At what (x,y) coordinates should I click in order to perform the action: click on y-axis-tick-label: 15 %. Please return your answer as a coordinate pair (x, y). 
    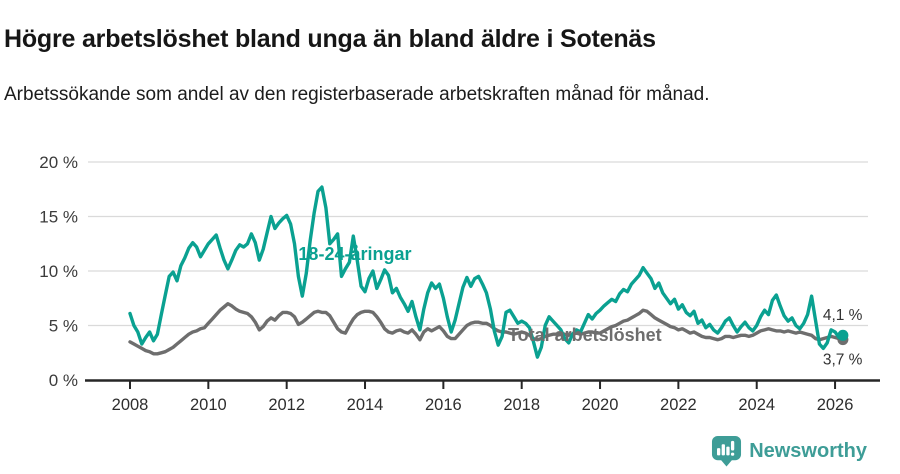
    Looking at the image, I should click on (58, 217).